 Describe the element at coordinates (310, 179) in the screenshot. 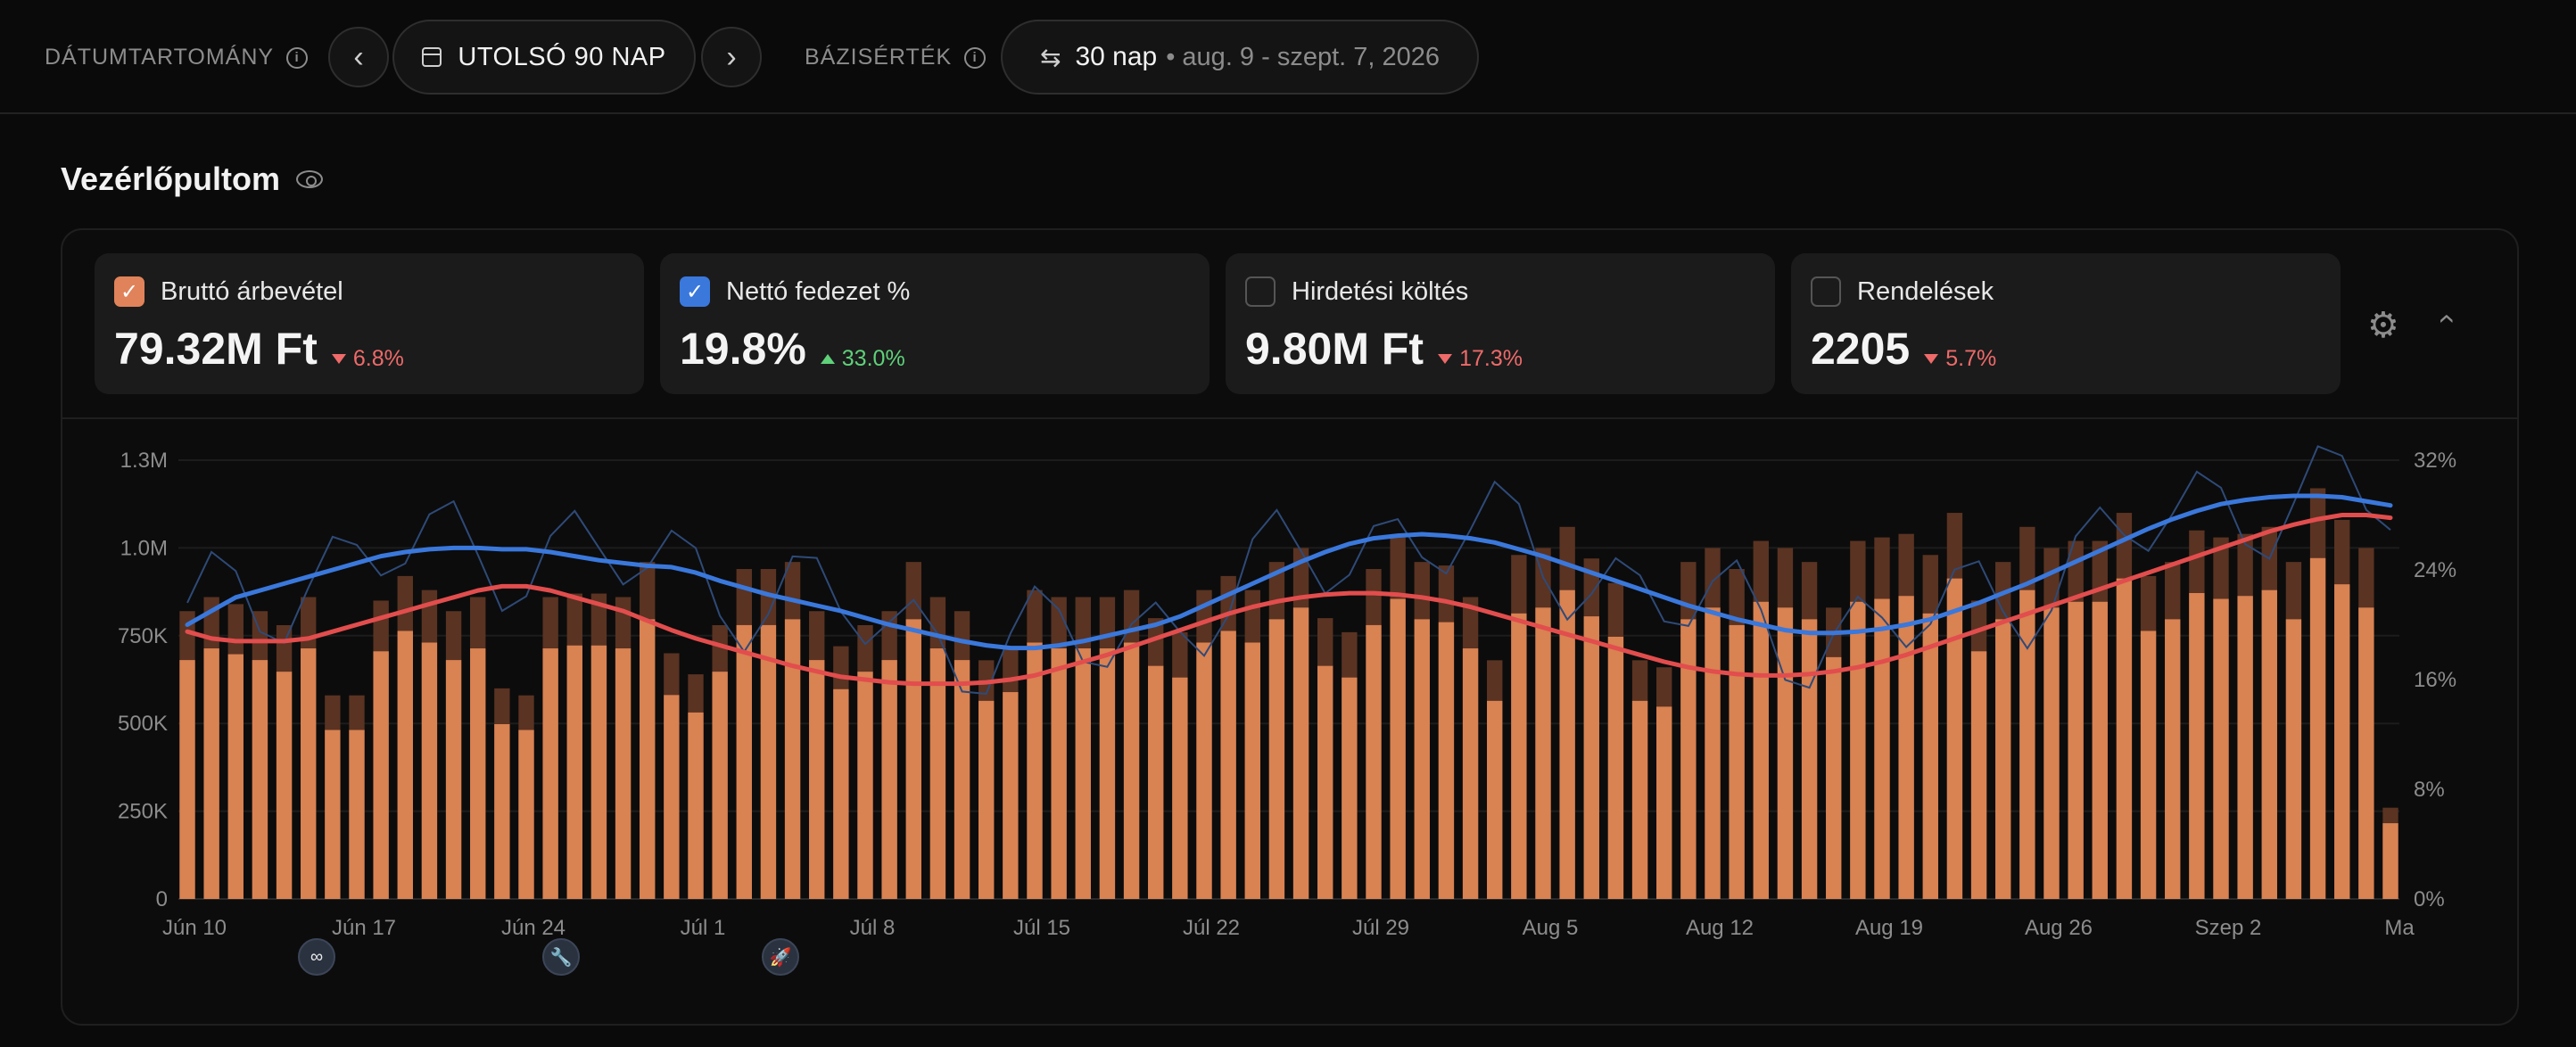

I see `eye-icon` at that location.